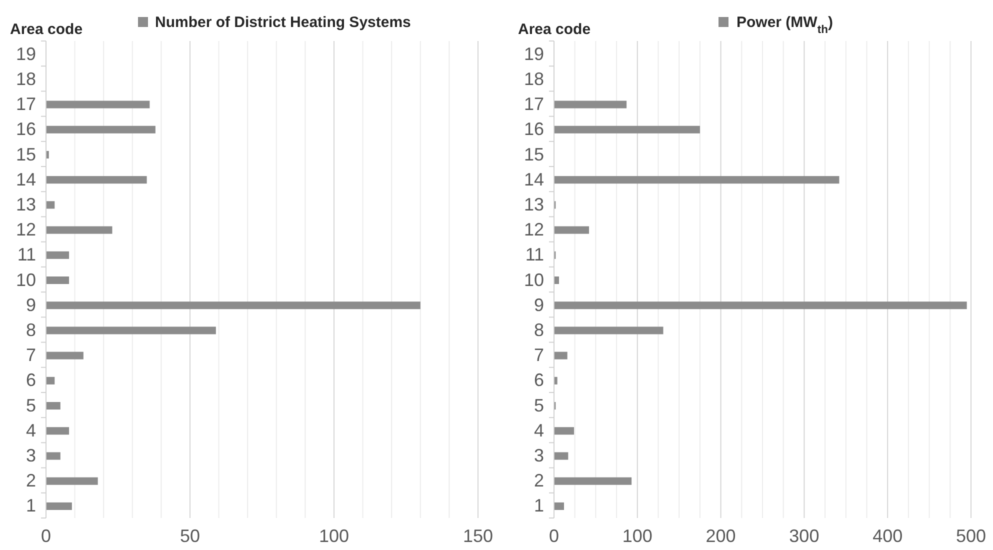 Image resolution: width=993 pixels, height=550 pixels. I want to click on x-tick-label: 300, so click(804, 536).